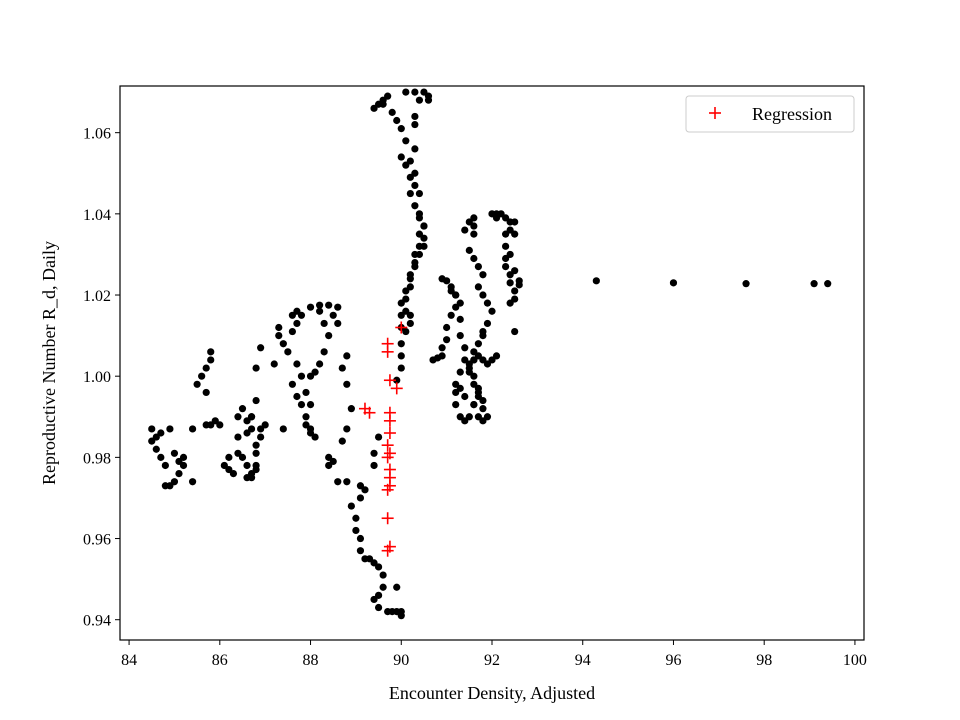 This screenshot has height=720, width=960. I want to click on x-tick-label: 84, so click(129, 660).